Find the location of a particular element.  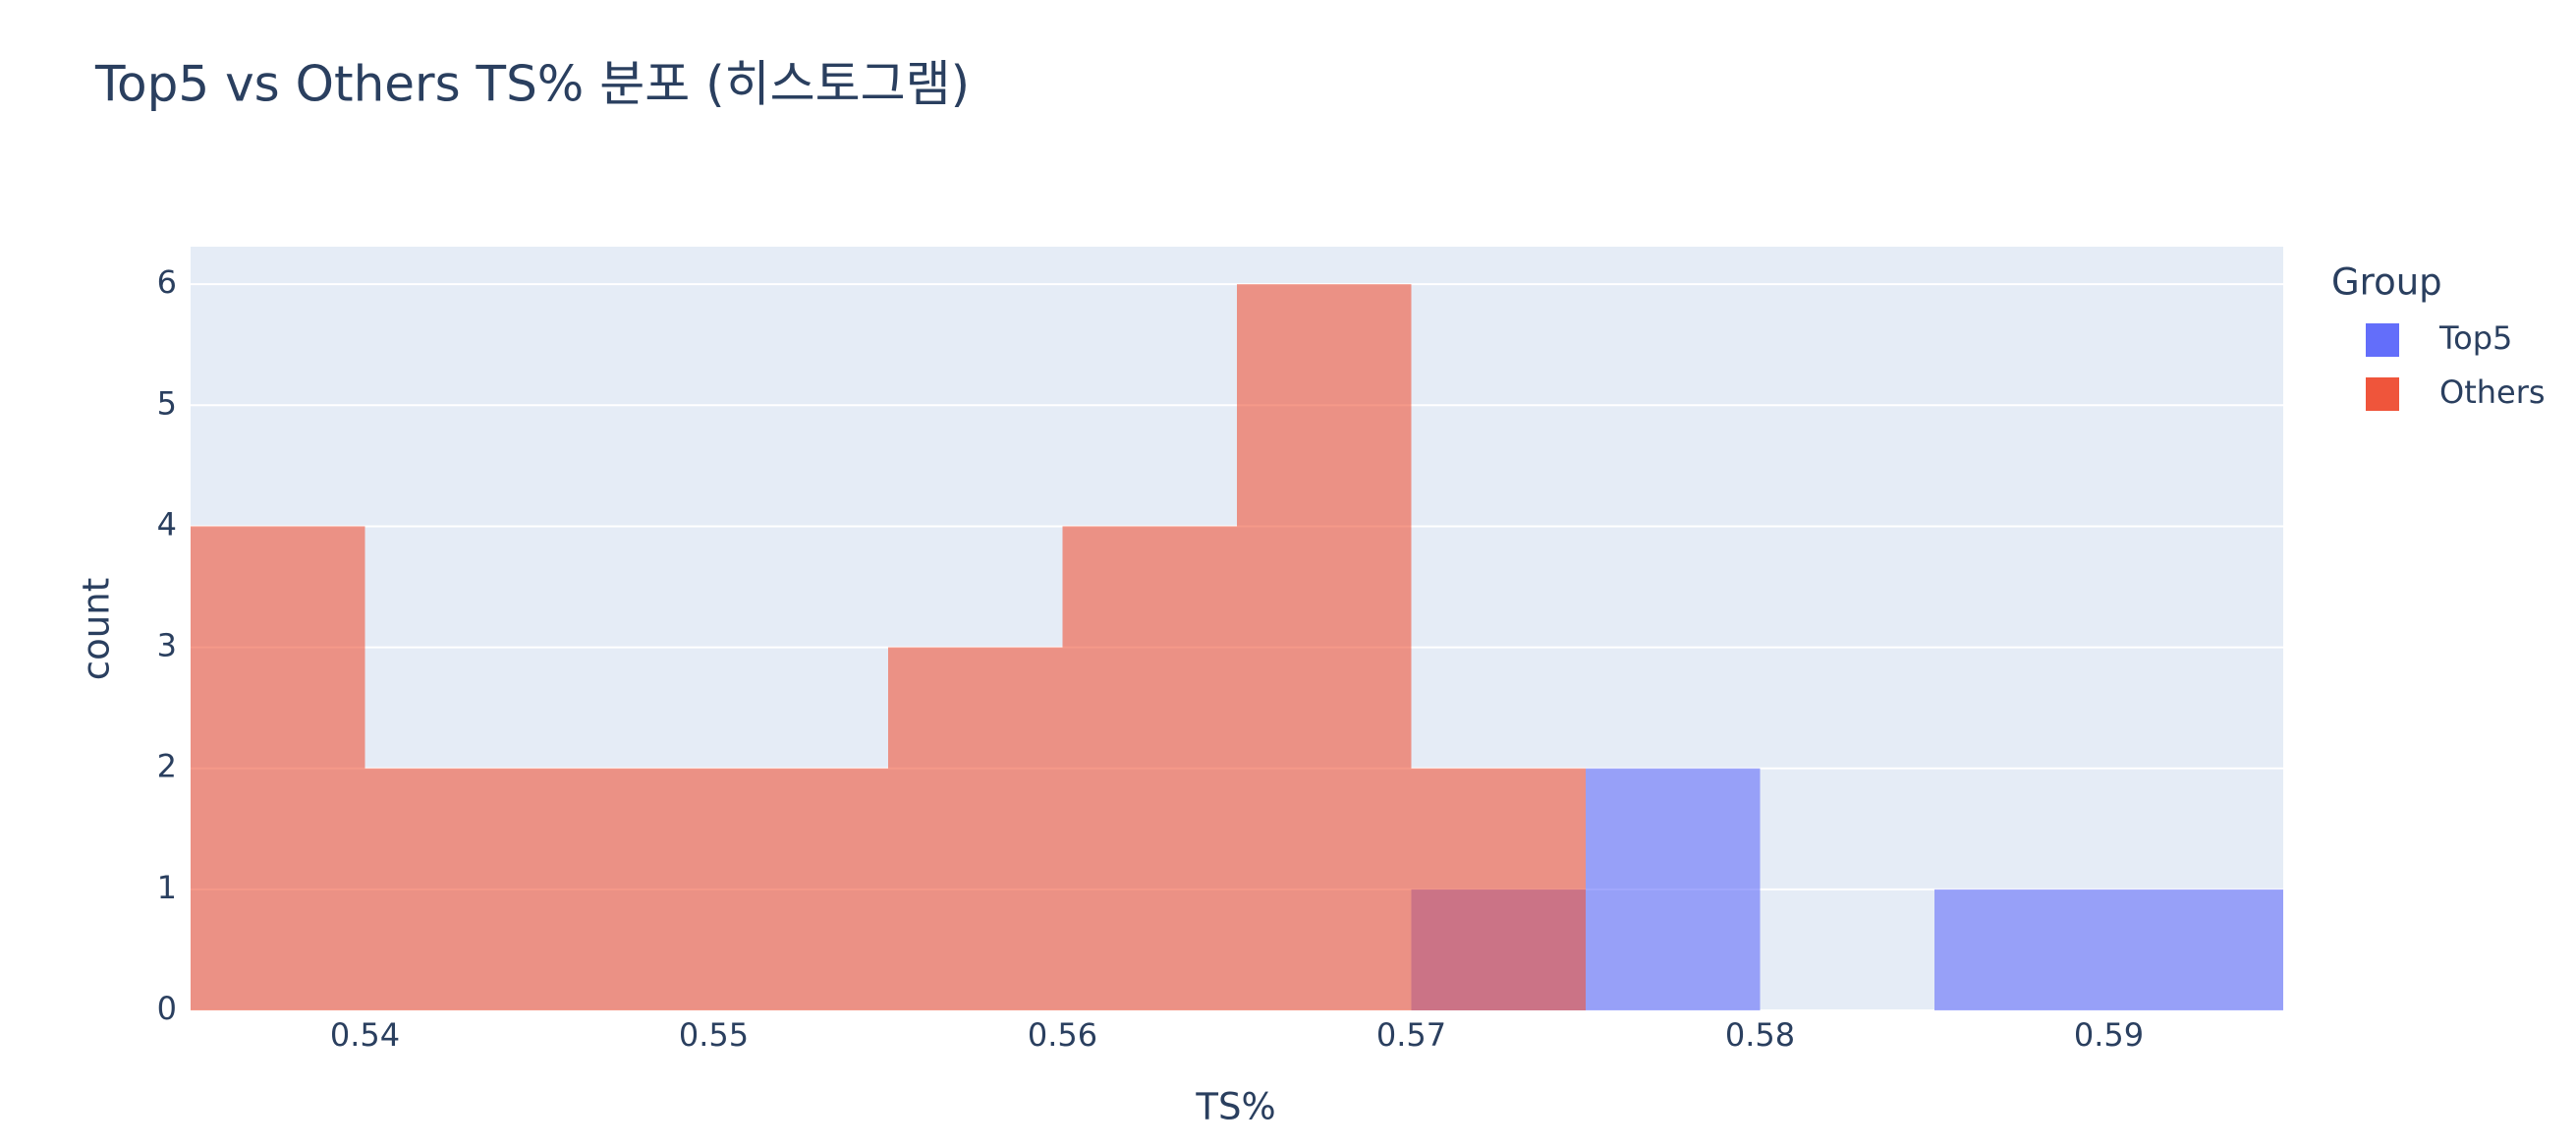

x-tick-label: 0.58 is located at coordinates (1760, 1035).